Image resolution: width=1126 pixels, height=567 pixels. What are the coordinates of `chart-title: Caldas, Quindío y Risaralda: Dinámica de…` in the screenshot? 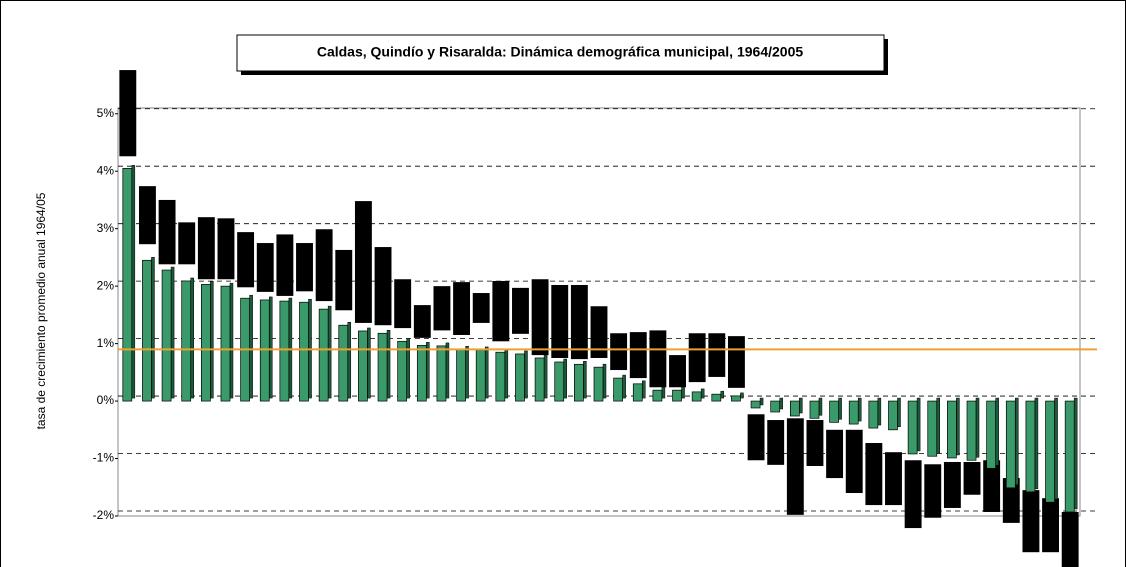 It's located at (560, 52).